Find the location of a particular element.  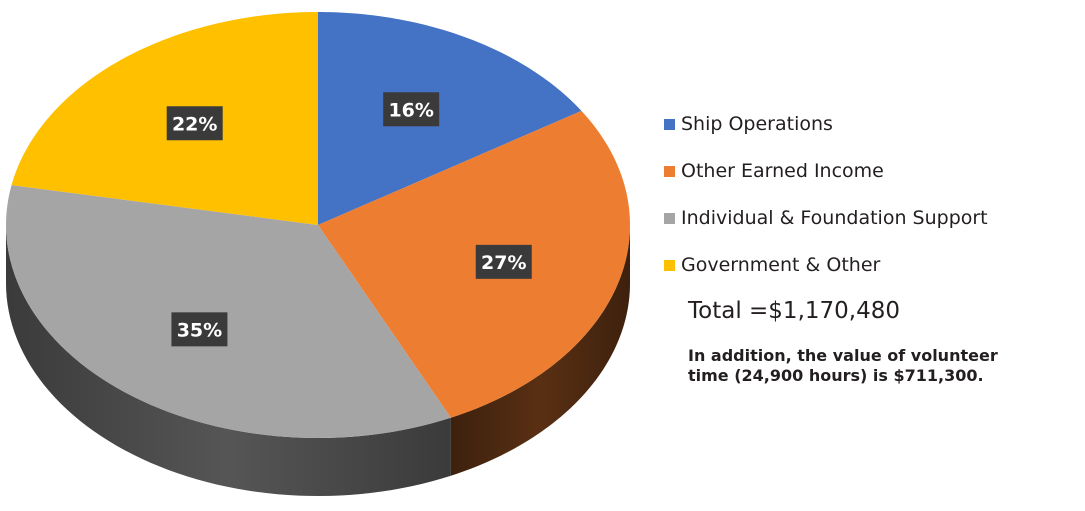

data-label-value: 35% is located at coordinates (199, 330).